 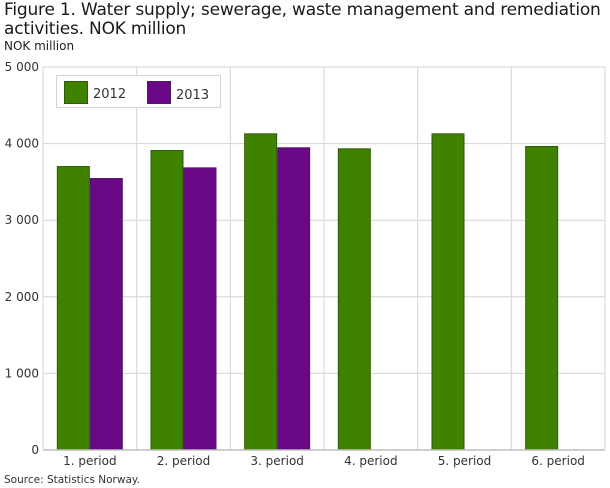 I want to click on x-tick-label: 2. period, so click(x=184, y=461).